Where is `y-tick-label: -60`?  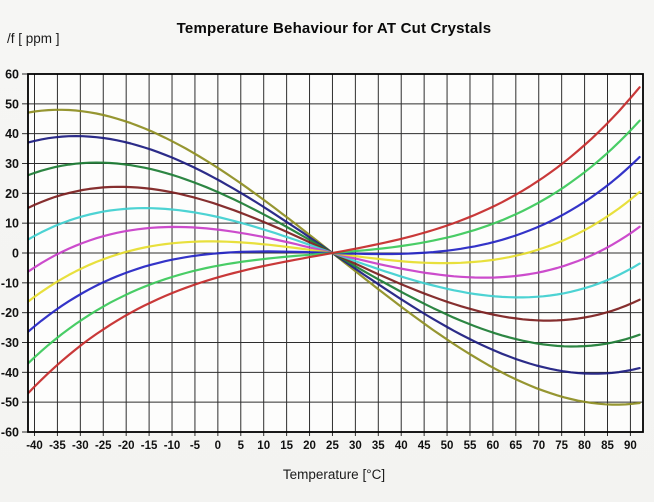
y-tick-label: -60 is located at coordinates (10, 432).